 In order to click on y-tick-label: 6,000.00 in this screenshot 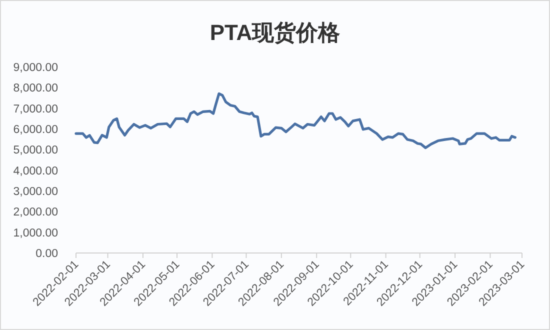, I will do `click(35, 130)`.